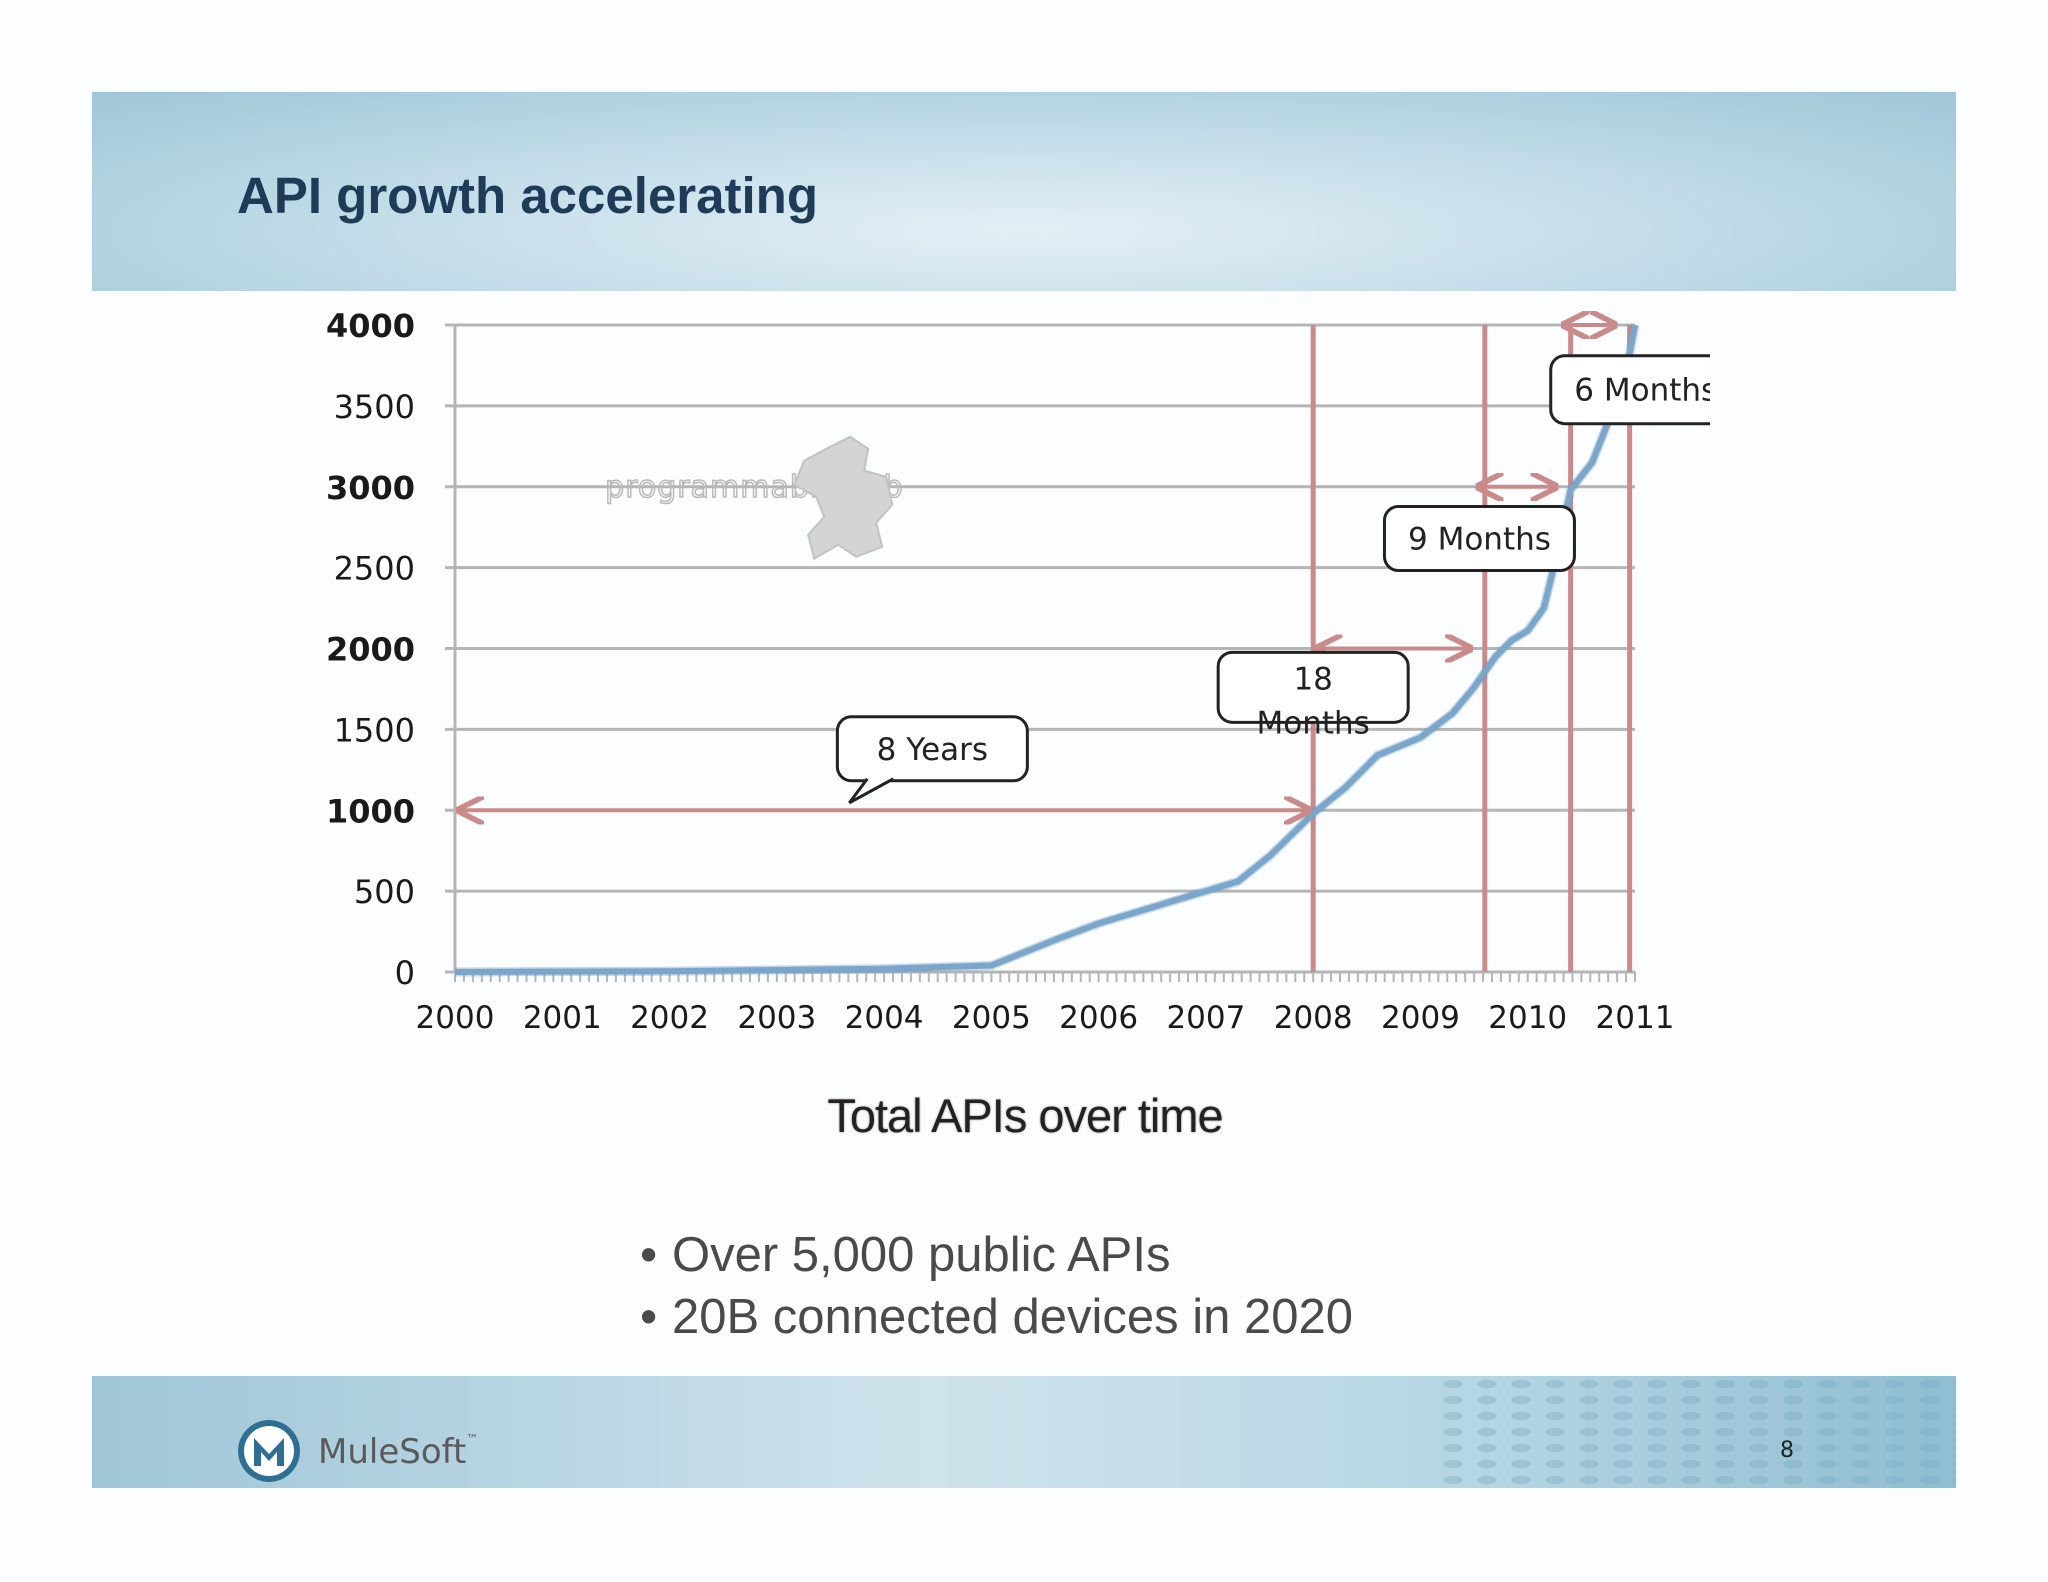 The height and width of the screenshot is (1582, 2048). What do you see at coordinates (374, 730) in the screenshot?
I see `y-tick-label: 1500` at bounding box center [374, 730].